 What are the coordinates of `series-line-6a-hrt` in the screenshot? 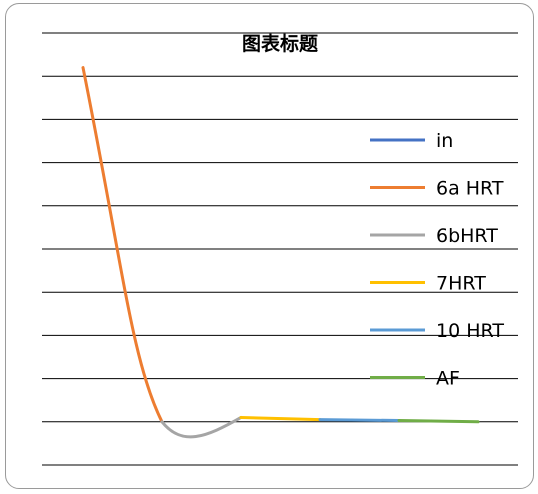 It's located at (122, 245).